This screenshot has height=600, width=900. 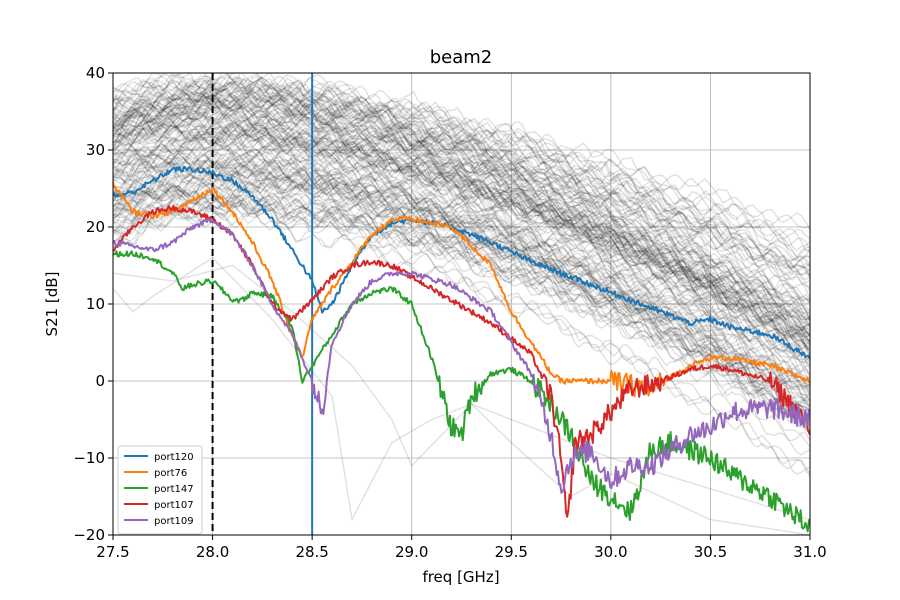 I want to click on x-tick-label: 28.0, so click(x=212, y=552).